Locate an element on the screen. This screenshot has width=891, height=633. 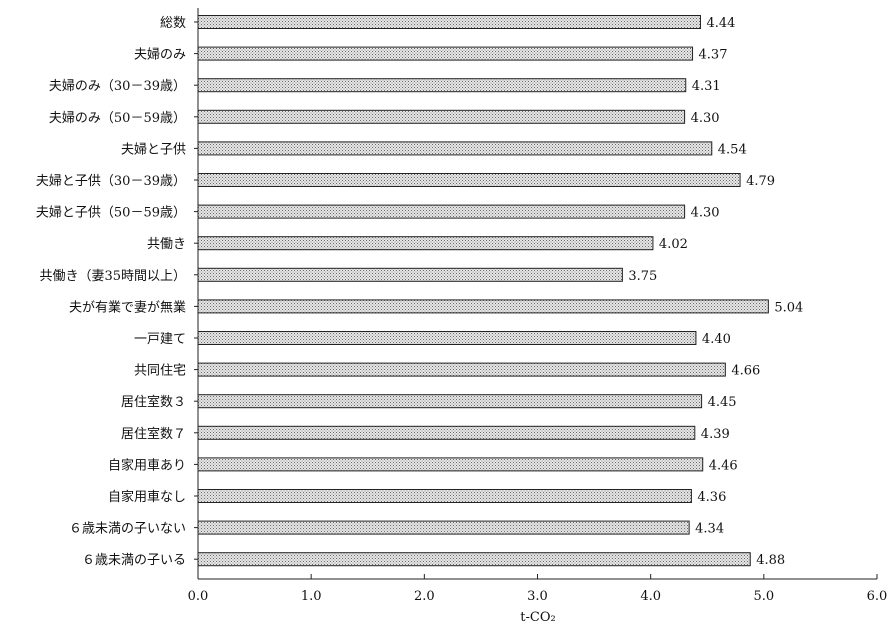
x-axis-title: t-CO₂ is located at coordinates (537, 617).